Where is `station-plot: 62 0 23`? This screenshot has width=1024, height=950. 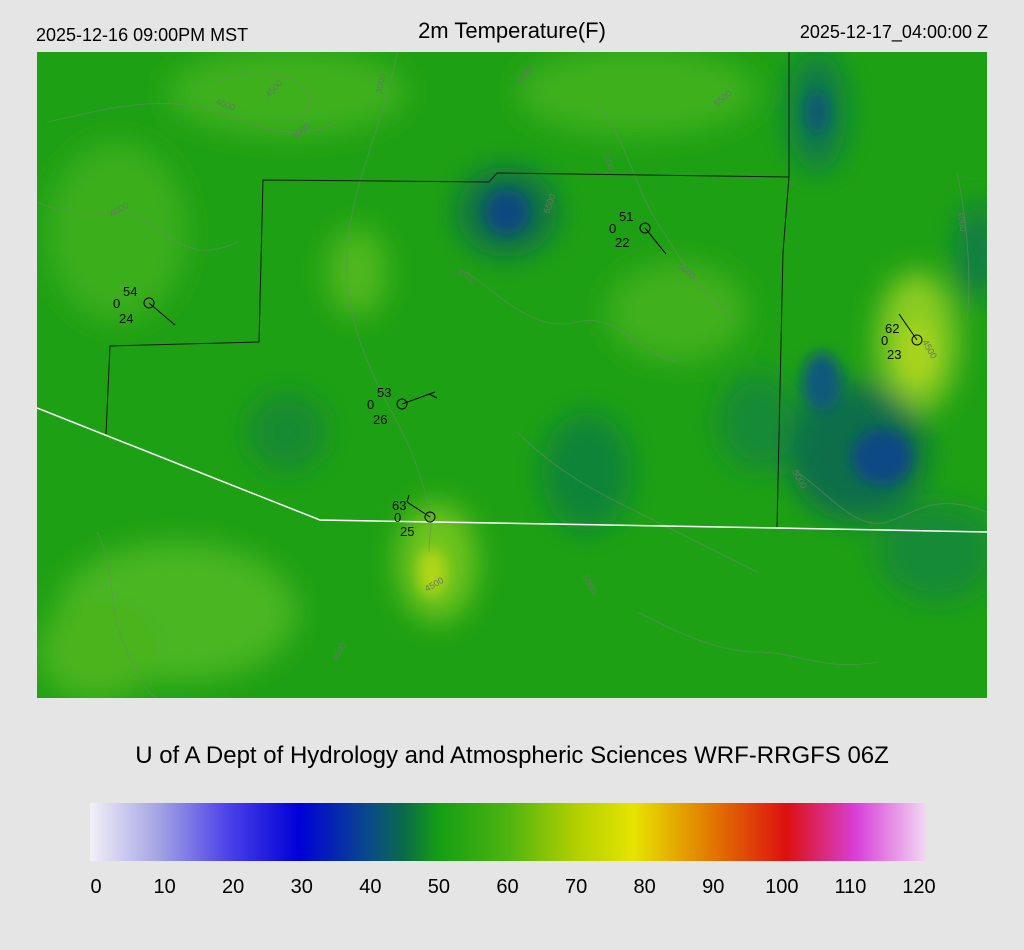
station-plot: 62 0 23 is located at coordinates (902, 337).